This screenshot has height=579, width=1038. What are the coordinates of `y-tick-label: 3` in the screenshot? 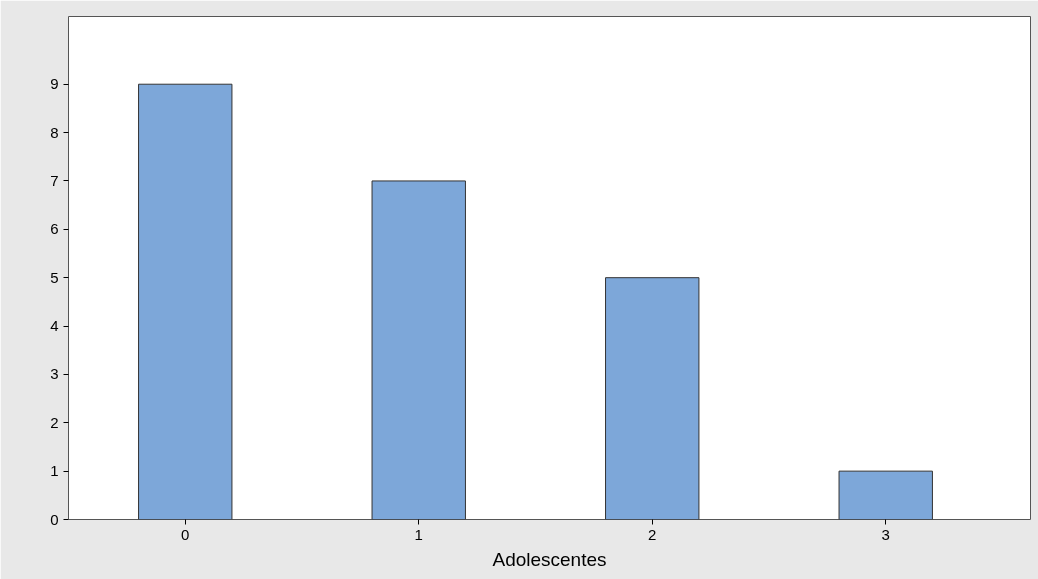 It's located at (54, 374).